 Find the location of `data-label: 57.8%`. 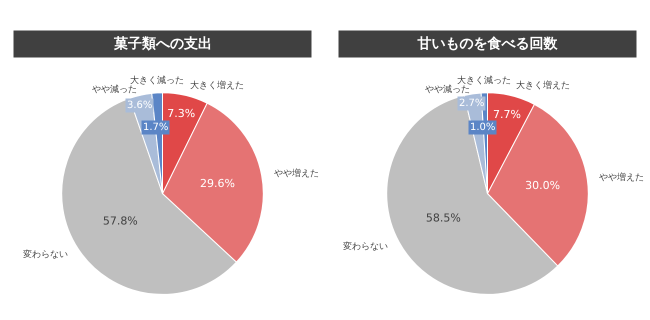

data-label: 57.8% is located at coordinates (120, 221).